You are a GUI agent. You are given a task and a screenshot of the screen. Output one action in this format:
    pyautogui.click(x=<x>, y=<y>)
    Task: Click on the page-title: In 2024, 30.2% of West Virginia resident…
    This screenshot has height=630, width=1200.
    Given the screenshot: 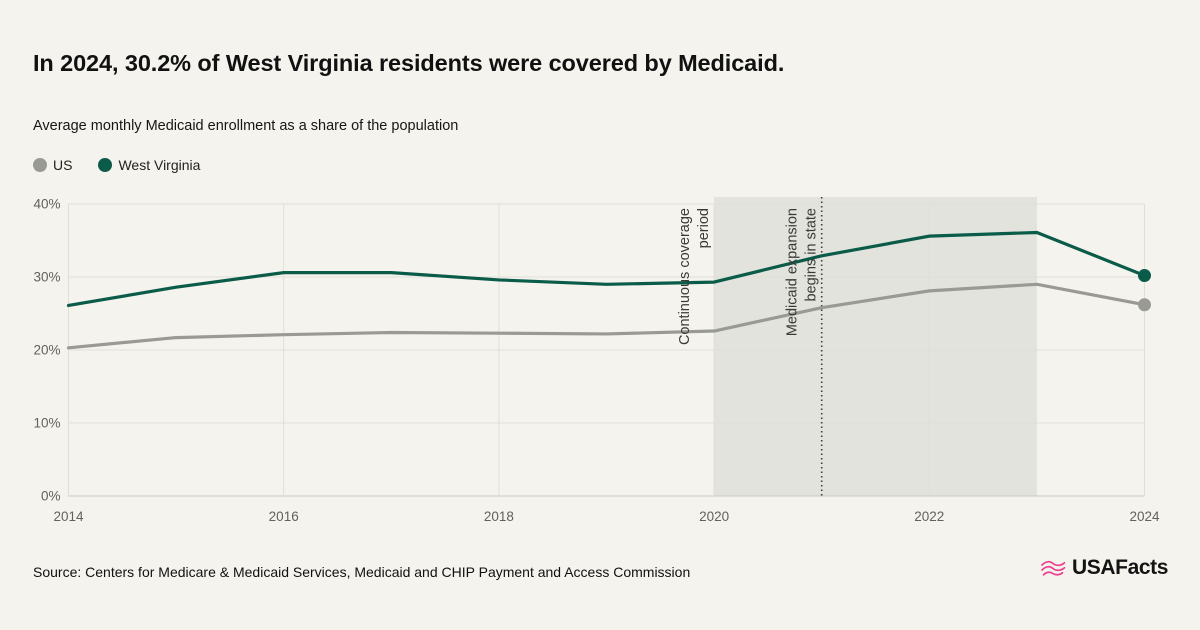 What is the action you would take?
    pyautogui.click(x=409, y=63)
    